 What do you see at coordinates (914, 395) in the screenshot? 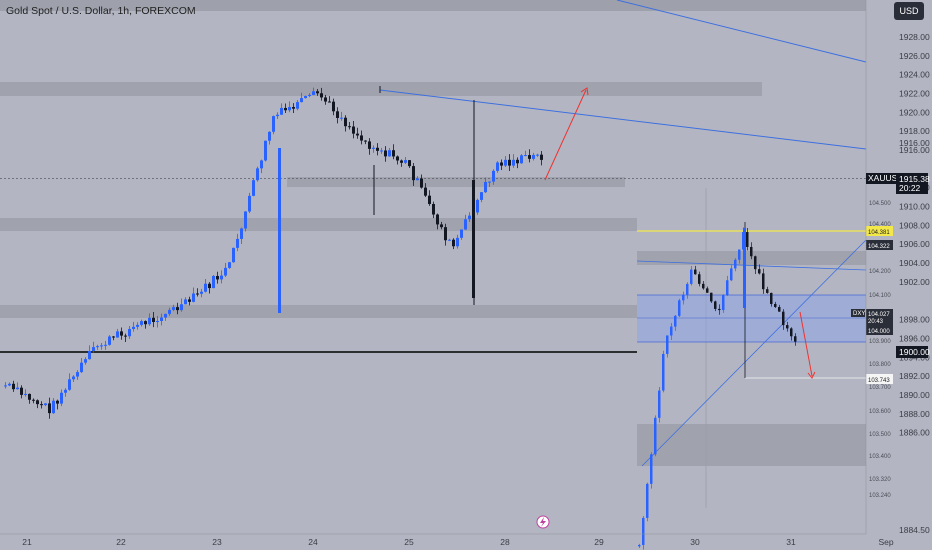
I see `price-axis-tick: 1890.00` at bounding box center [914, 395].